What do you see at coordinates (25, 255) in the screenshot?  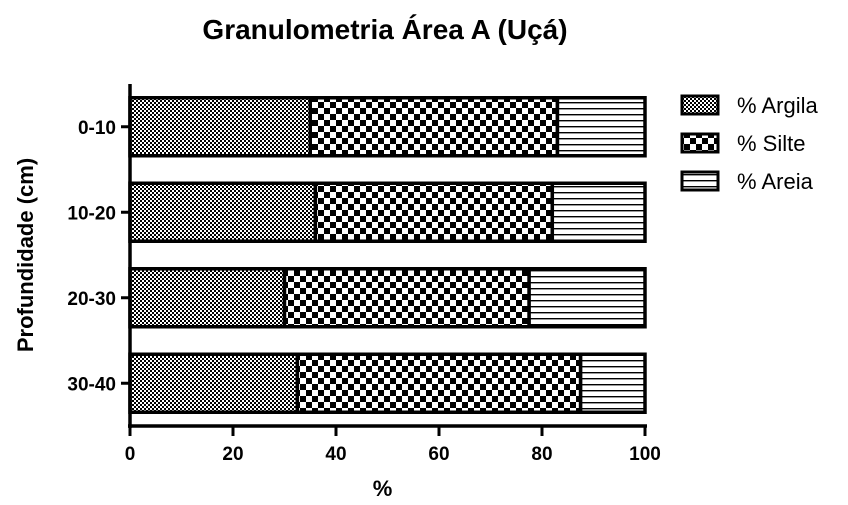 I see `y-axis-title: Profundidade (cm)` at bounding box center [25, 255].